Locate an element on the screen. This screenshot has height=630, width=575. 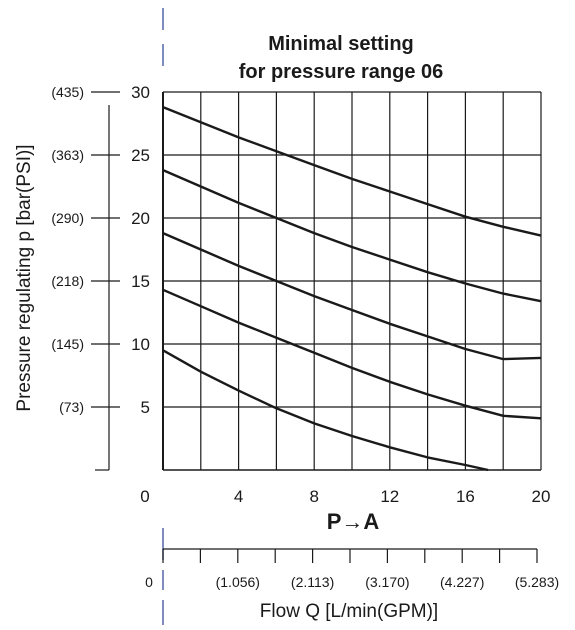
x-tick-label: 8 is located at coordinates (313, 496).